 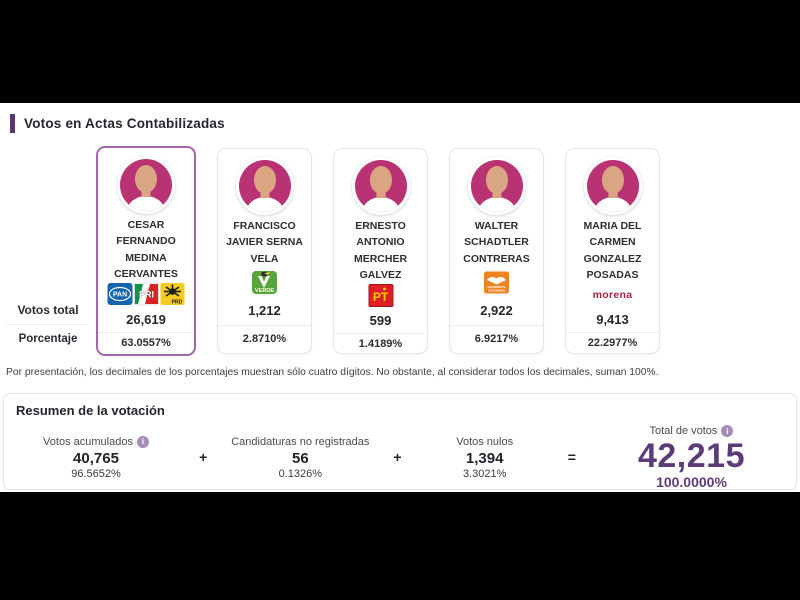 I want to click on summary-item-nulos: Votos nulos 1,394 3.3021%, so click(x=485, y=457).